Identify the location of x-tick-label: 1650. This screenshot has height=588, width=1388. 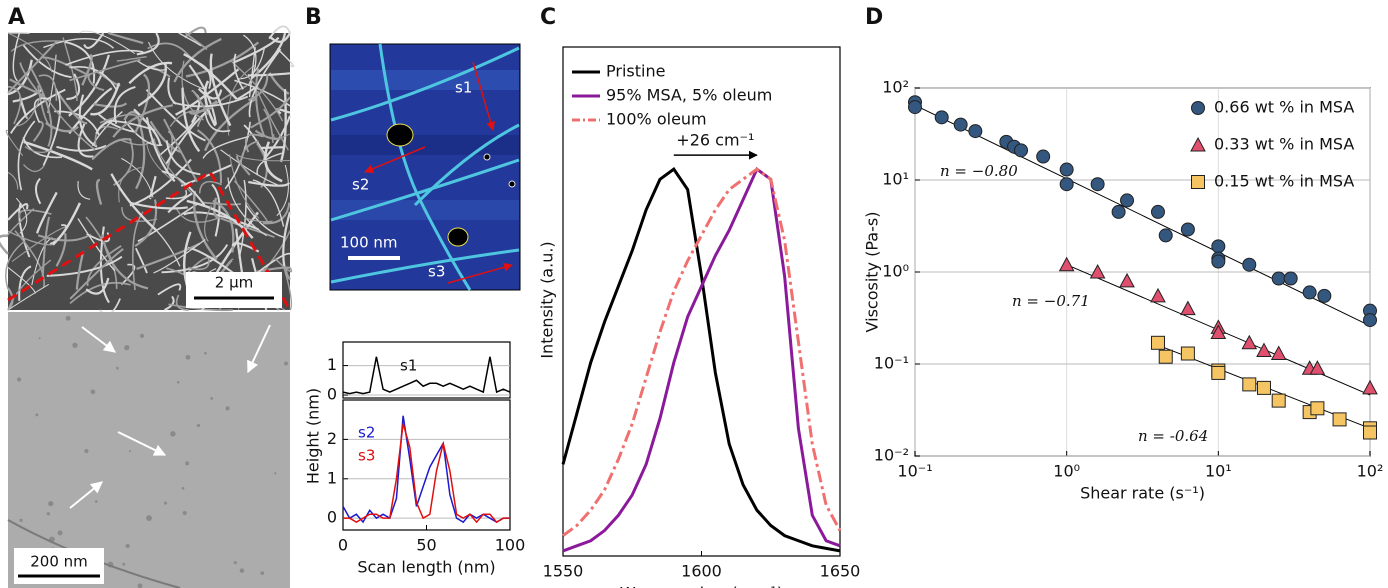
(840, 571).